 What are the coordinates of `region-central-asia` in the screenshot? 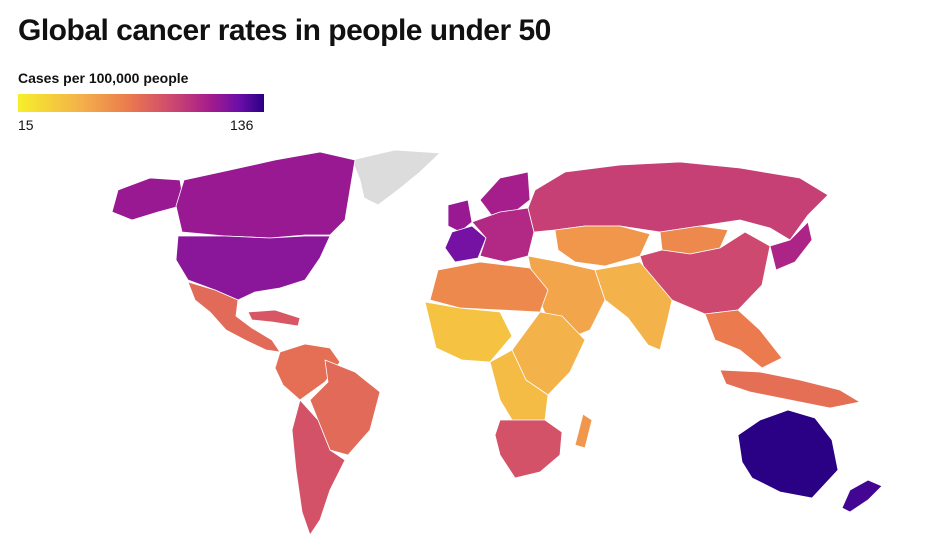 It's located at (602, 246).